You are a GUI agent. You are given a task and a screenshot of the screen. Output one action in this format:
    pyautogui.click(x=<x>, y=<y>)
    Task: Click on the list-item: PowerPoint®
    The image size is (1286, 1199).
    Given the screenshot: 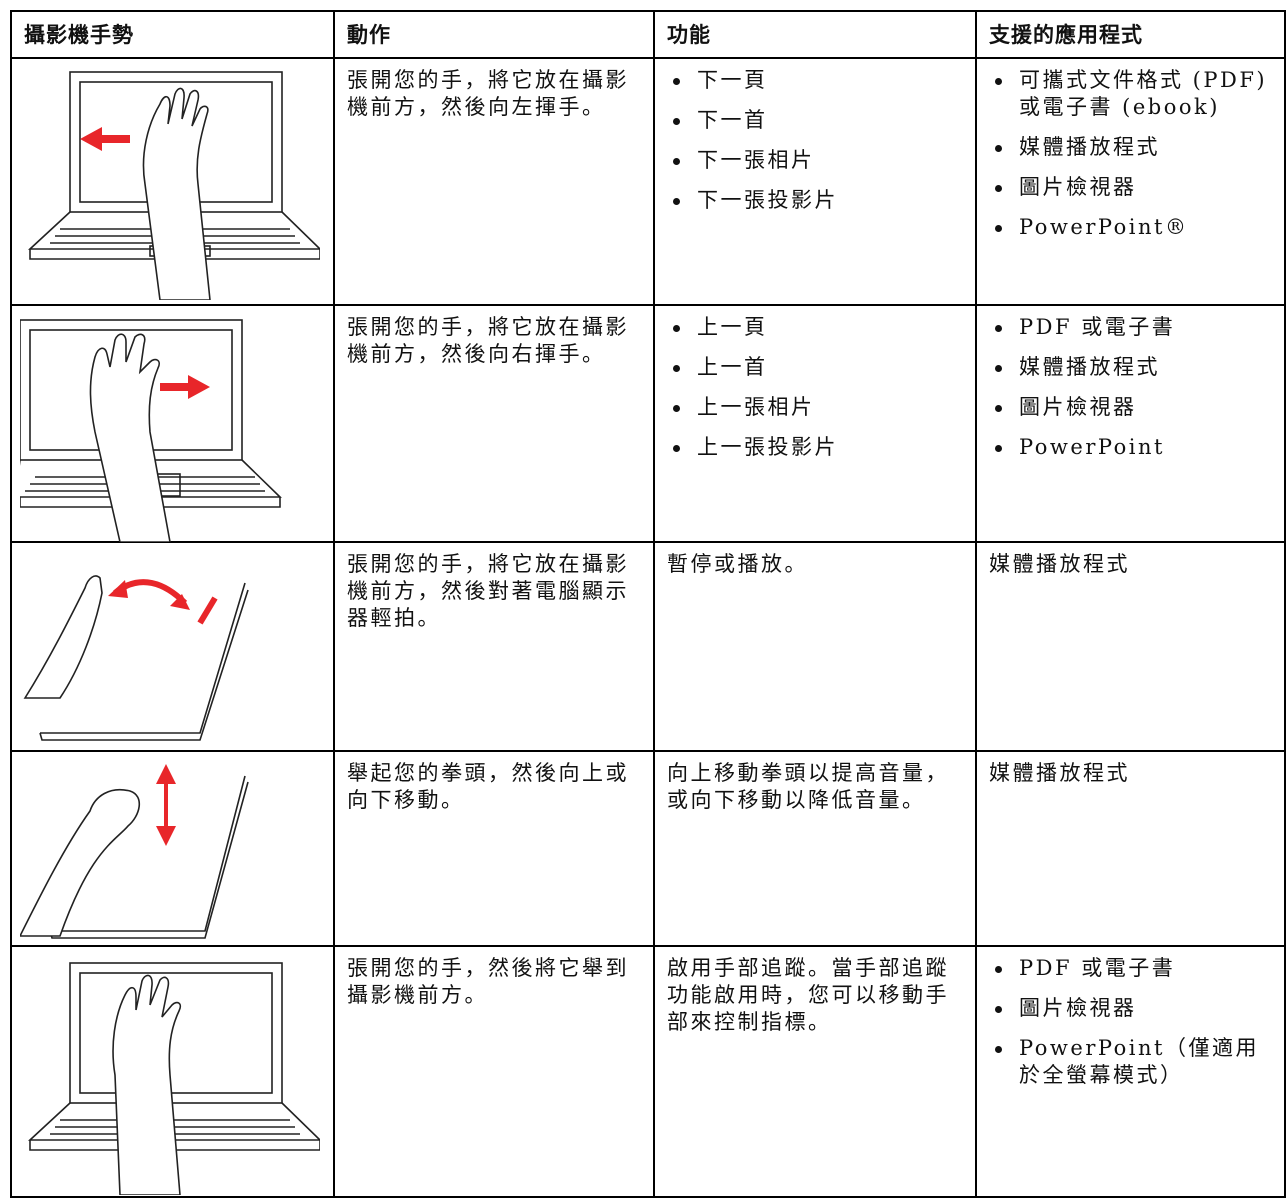 What is the action you would take?
    pyautogui.click(x=1131, y=227)
    